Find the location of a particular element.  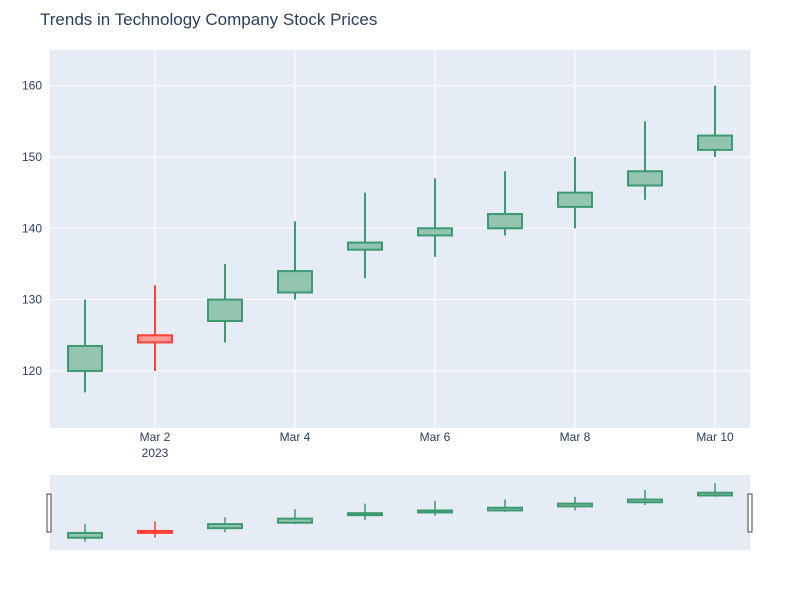

x-tick-label: Mar 4 is located at coordinates (295, 437).